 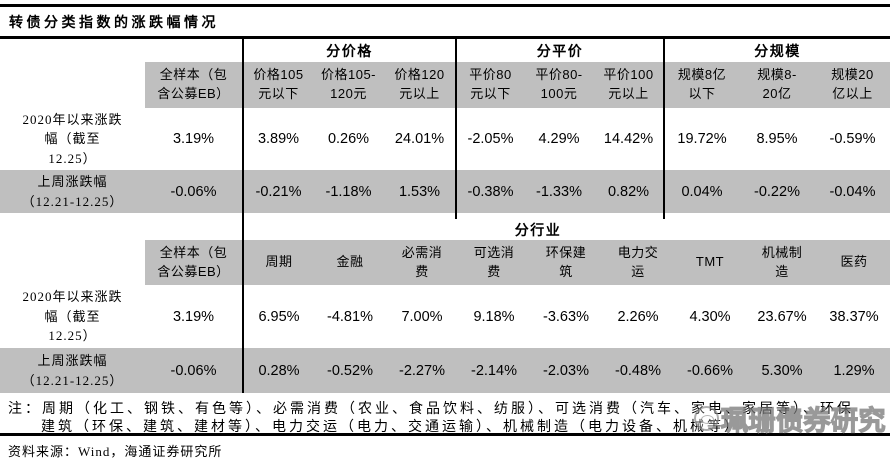 What do you see at coordinates (419, 139) in the screenshot?
I see `value-cell: 24.01%` at bounding box center [419, 139].